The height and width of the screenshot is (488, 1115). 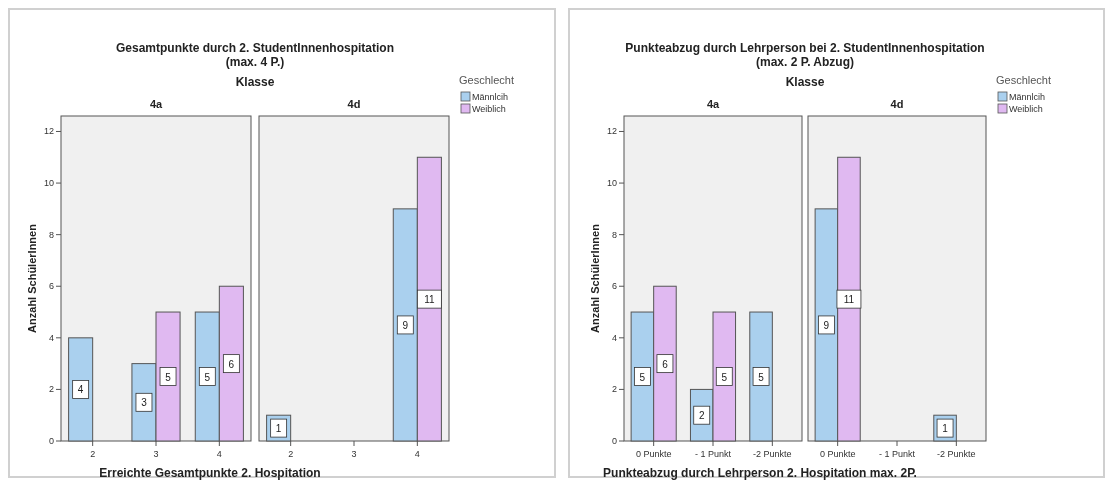 I want to click on data-label: 3, so click(x=144, y=403).